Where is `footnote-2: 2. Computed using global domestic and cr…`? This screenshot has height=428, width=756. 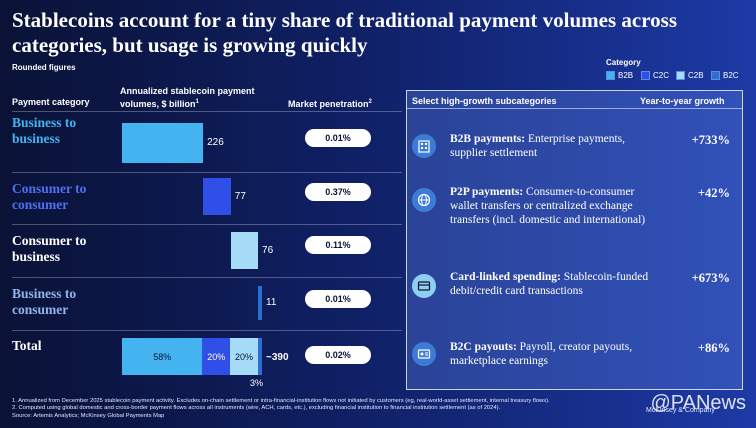
footnote-2: 2. Computed using global domestic and cr… is located at coordinates (256, 408).